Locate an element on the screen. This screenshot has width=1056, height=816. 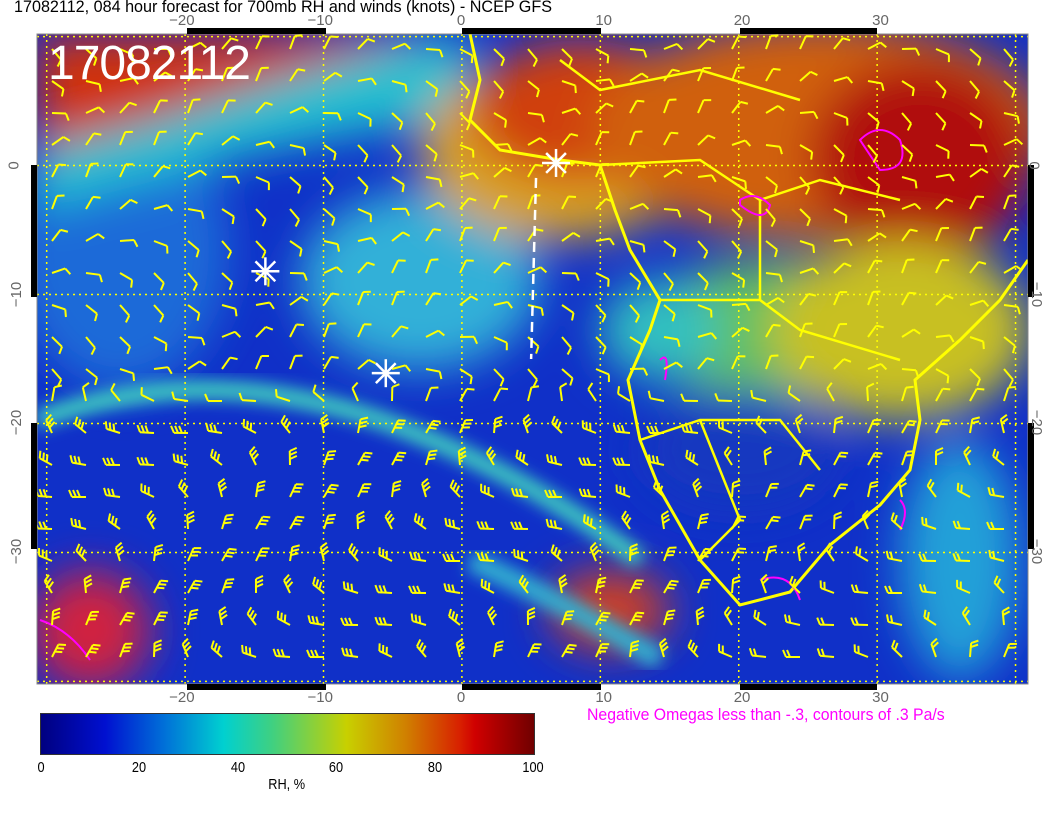
colorbar-tick: 0 is located at coordinates (41, 767).